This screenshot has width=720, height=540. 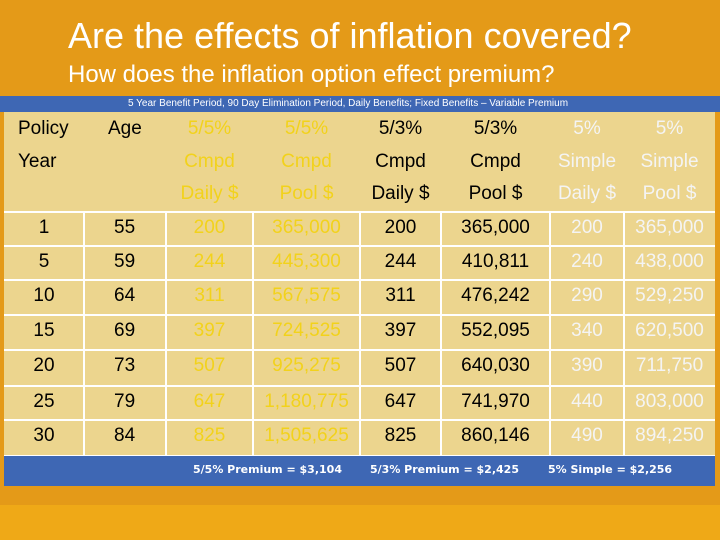 I want to click on premium-footer, so click(x=359, y=471).